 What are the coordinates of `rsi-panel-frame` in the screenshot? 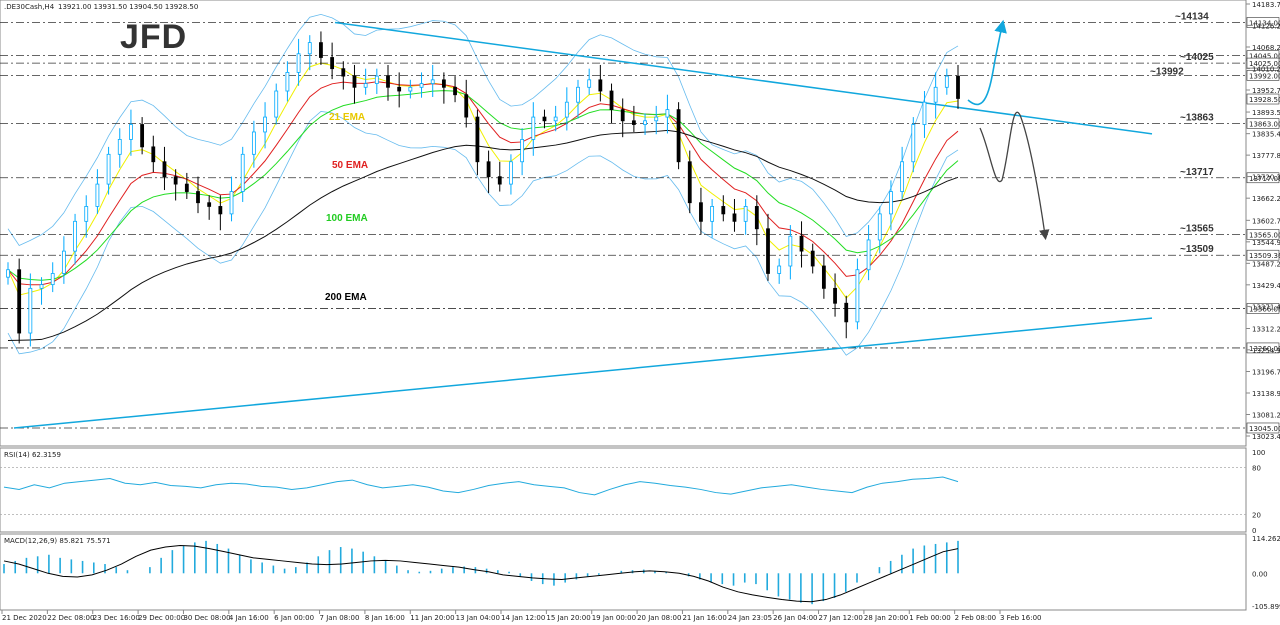 It's located at (623, 490).